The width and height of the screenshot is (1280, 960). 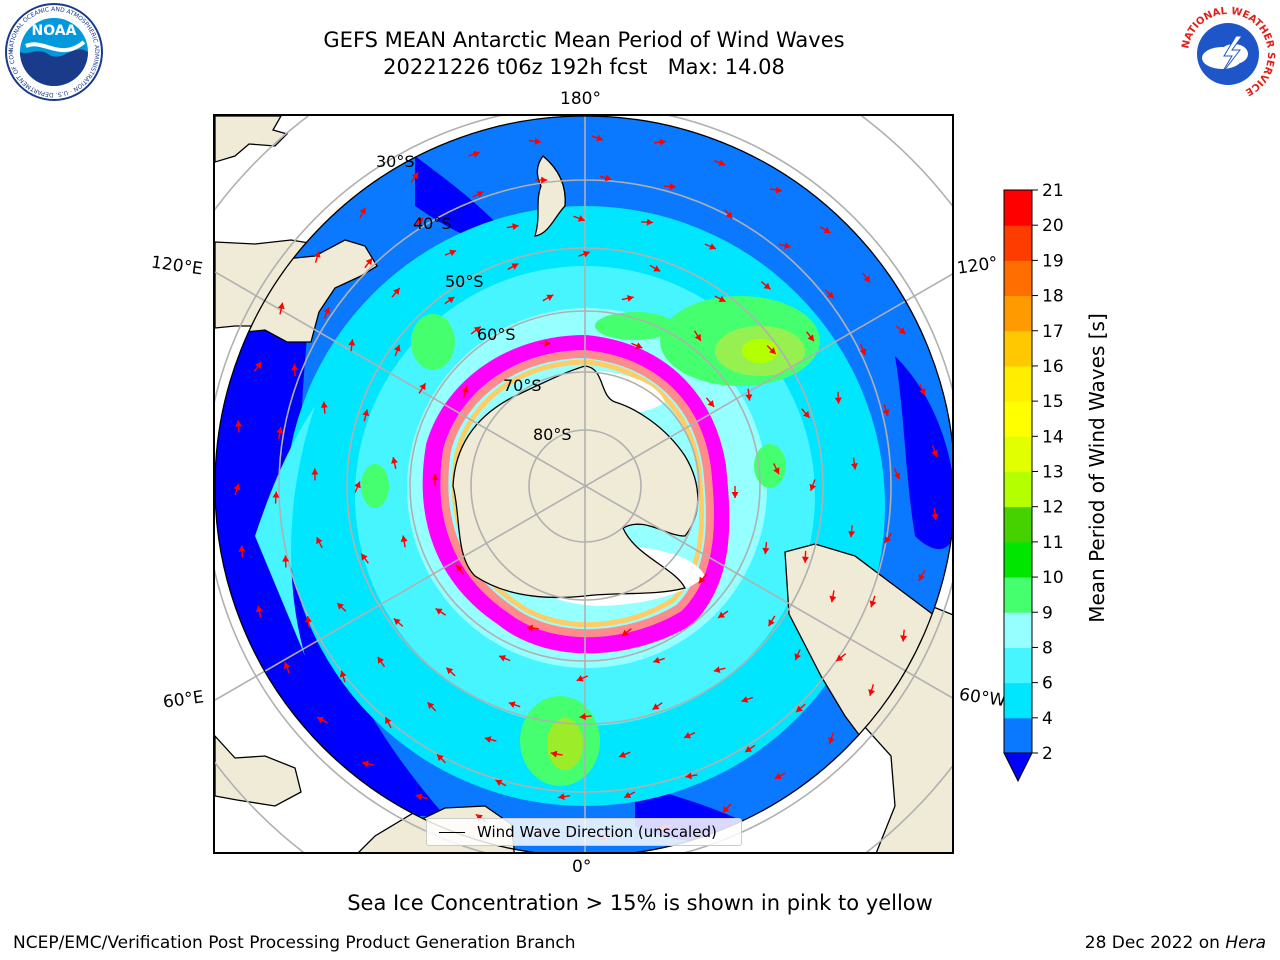 I want to click on credit-date: 28 Dec 2022 on, so click(x=1155, y=943).